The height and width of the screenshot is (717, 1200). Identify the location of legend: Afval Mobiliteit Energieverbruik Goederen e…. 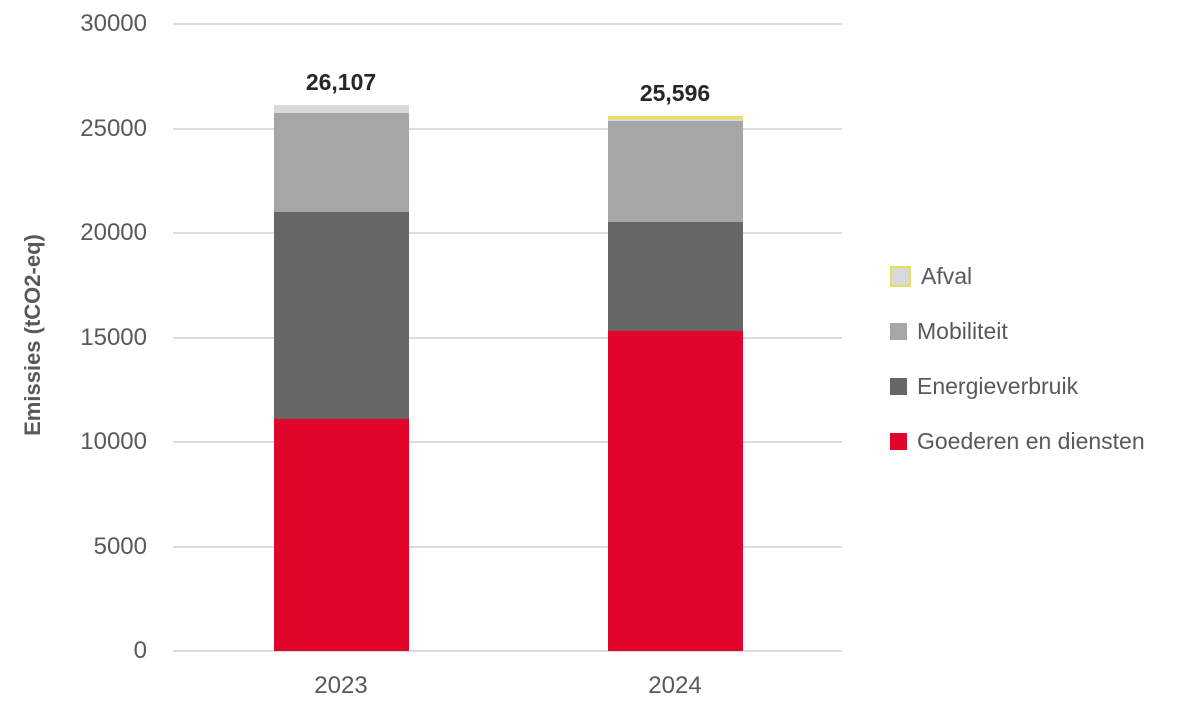
(1017, 359).